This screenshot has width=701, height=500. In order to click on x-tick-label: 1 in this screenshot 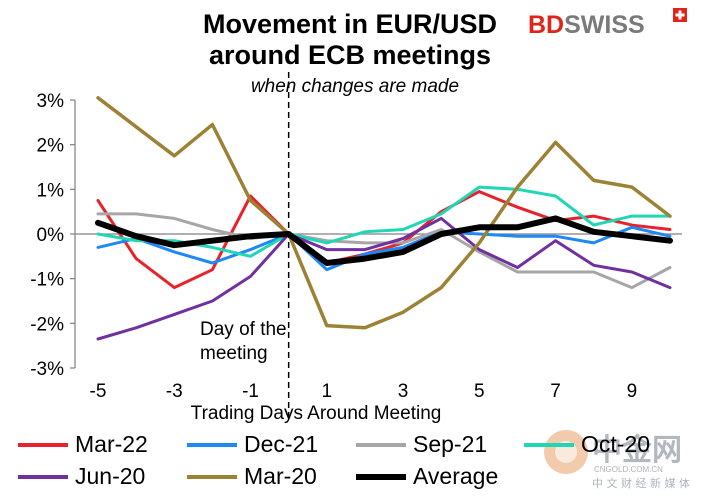, I will do `click(327, 391)`.